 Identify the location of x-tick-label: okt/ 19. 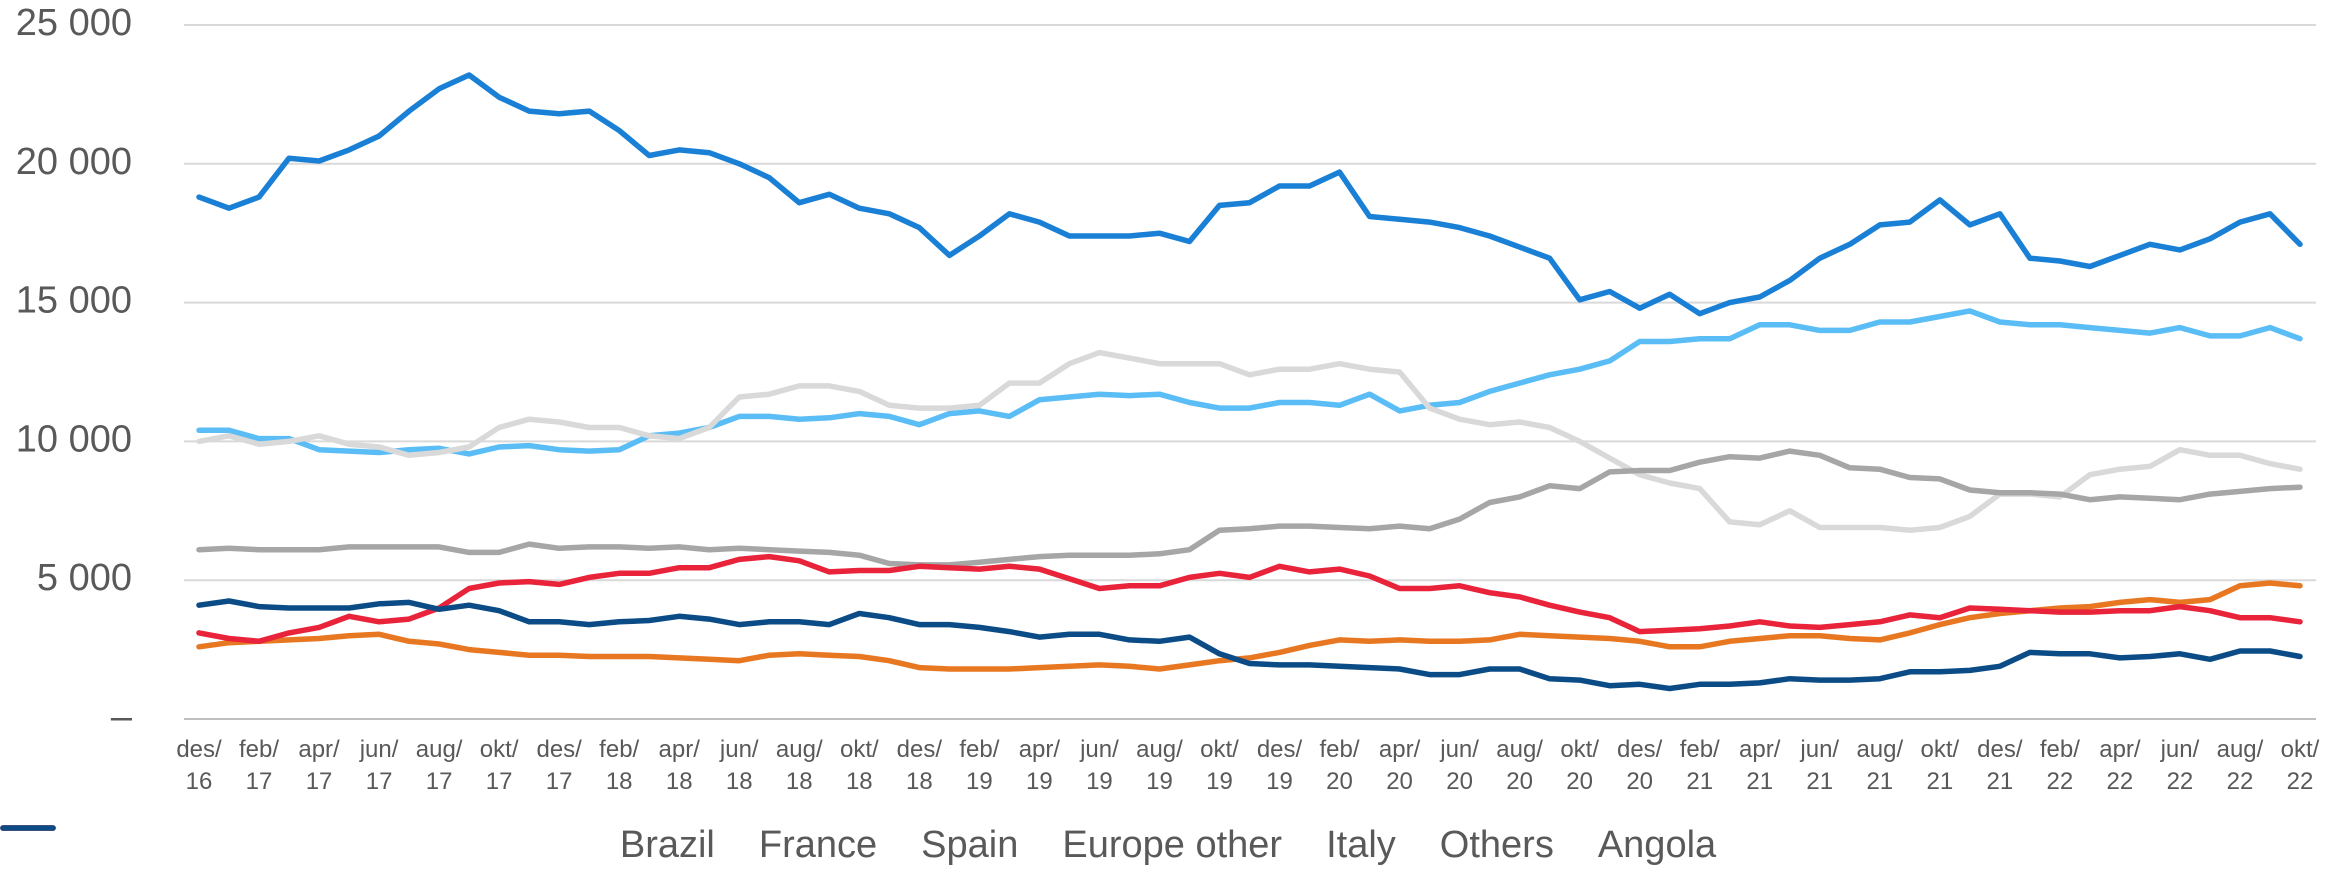
(1219, 765).